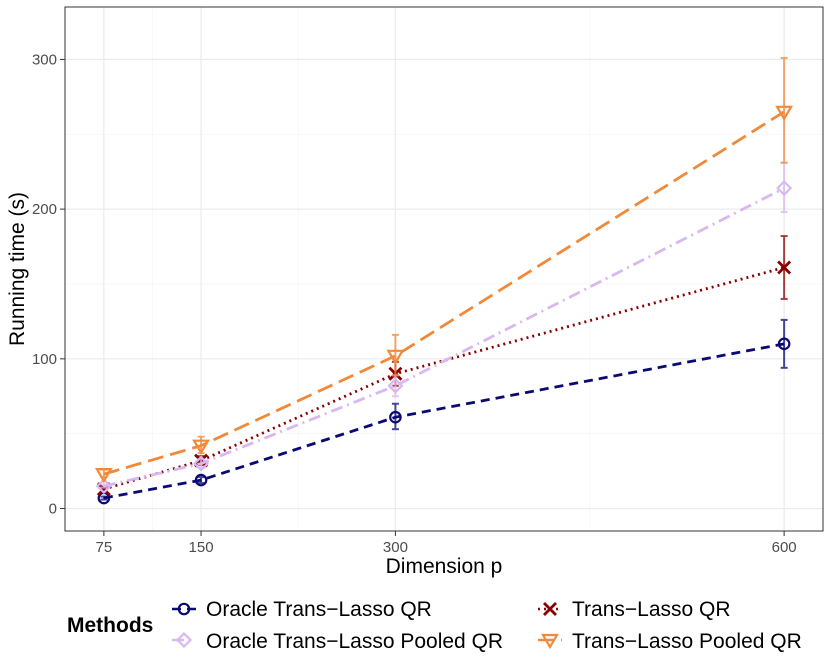 The image size is (830, 664). I want to click on x-tick-label-150: 150, so click(201, 547).